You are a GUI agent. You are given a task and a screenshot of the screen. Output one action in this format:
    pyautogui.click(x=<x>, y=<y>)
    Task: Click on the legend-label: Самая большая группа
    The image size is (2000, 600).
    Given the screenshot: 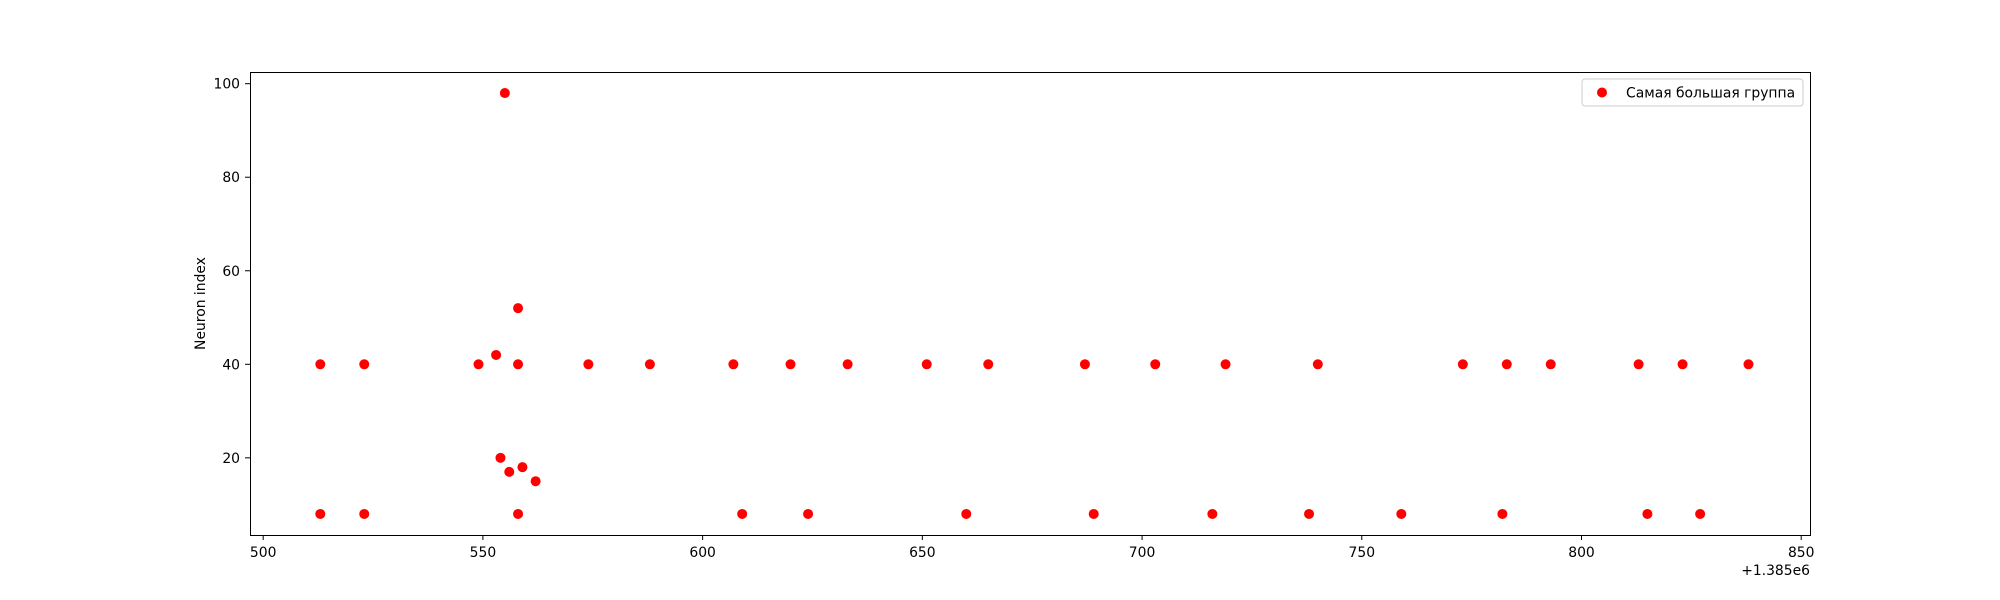 What is the action you would take?
    pyautogui.click(x=1710, y=94)
    